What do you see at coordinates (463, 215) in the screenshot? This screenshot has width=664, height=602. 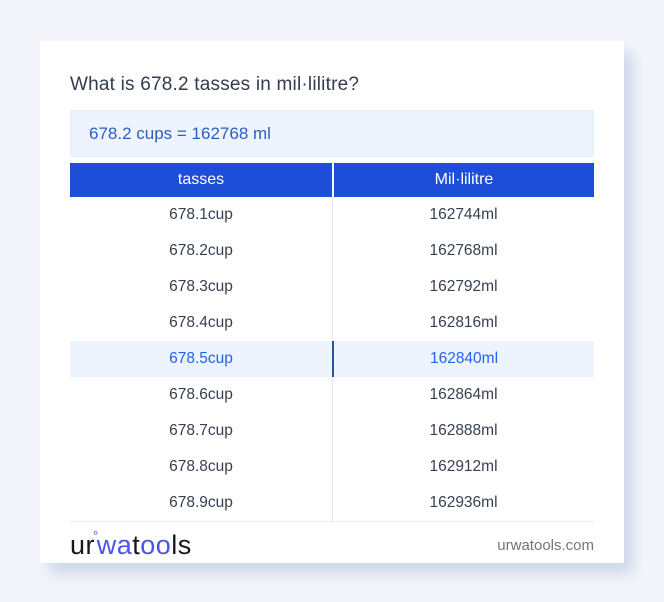 I see `cell-ml: 162744ml` at bounding box center [463, 215].